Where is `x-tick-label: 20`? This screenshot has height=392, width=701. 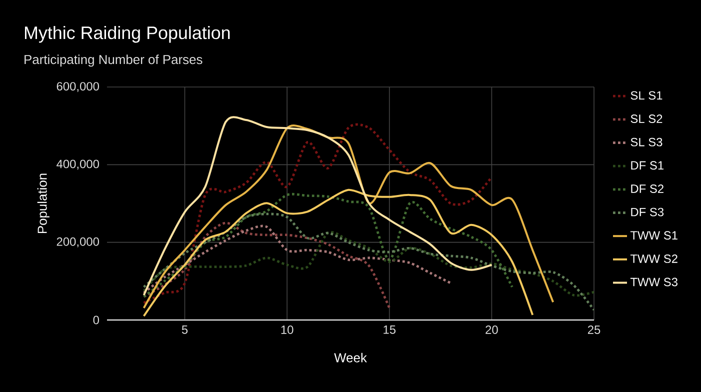
x-tick-label: 20 is located at coordinates (492, 330).